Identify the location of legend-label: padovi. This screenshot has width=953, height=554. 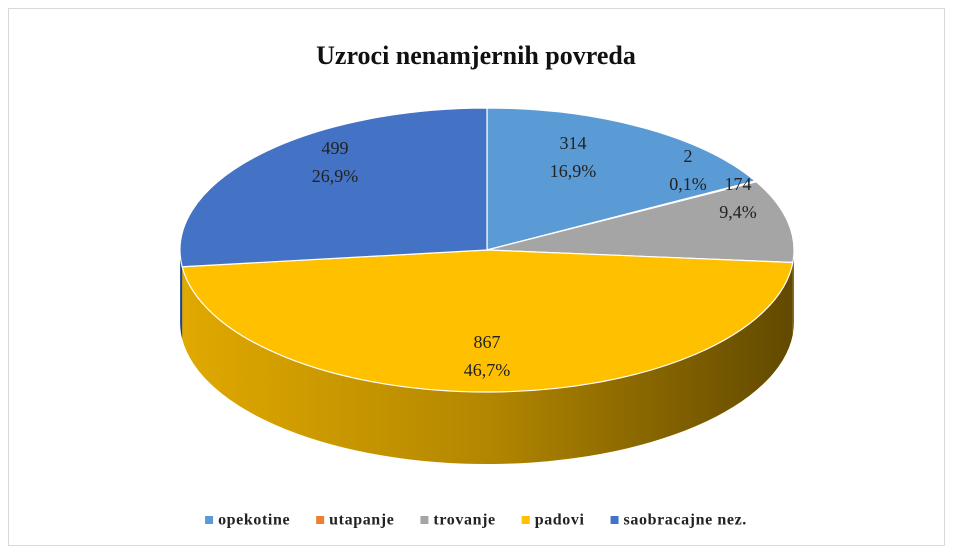
(560, 520).